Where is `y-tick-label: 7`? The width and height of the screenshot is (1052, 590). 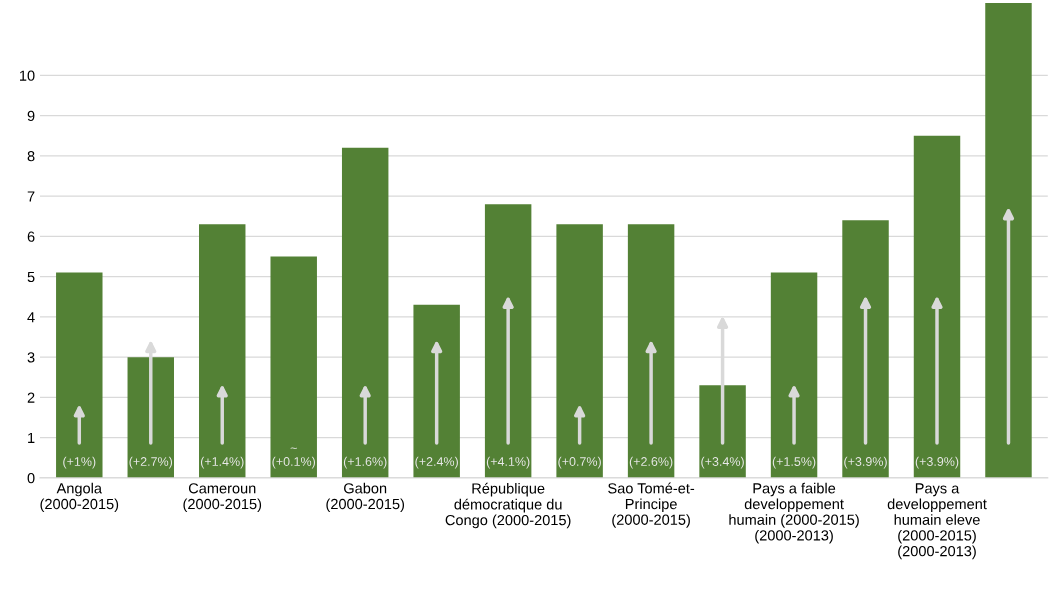
y-tick-label: 7 is located at coordinates (31, 196).